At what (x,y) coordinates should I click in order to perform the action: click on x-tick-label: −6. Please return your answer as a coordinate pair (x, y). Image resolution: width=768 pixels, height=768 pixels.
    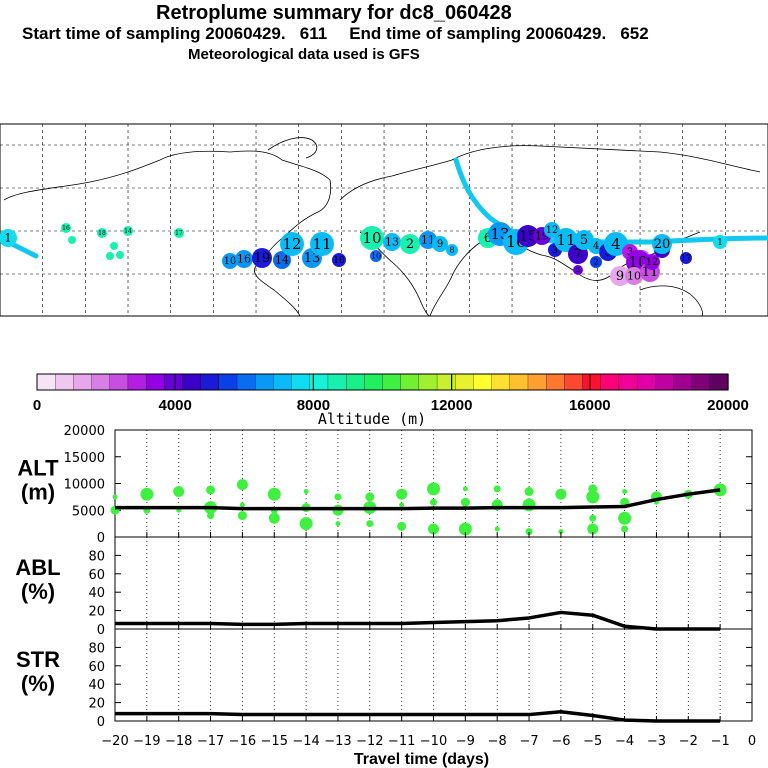
    Looking at the image, I should click on (560, 741).